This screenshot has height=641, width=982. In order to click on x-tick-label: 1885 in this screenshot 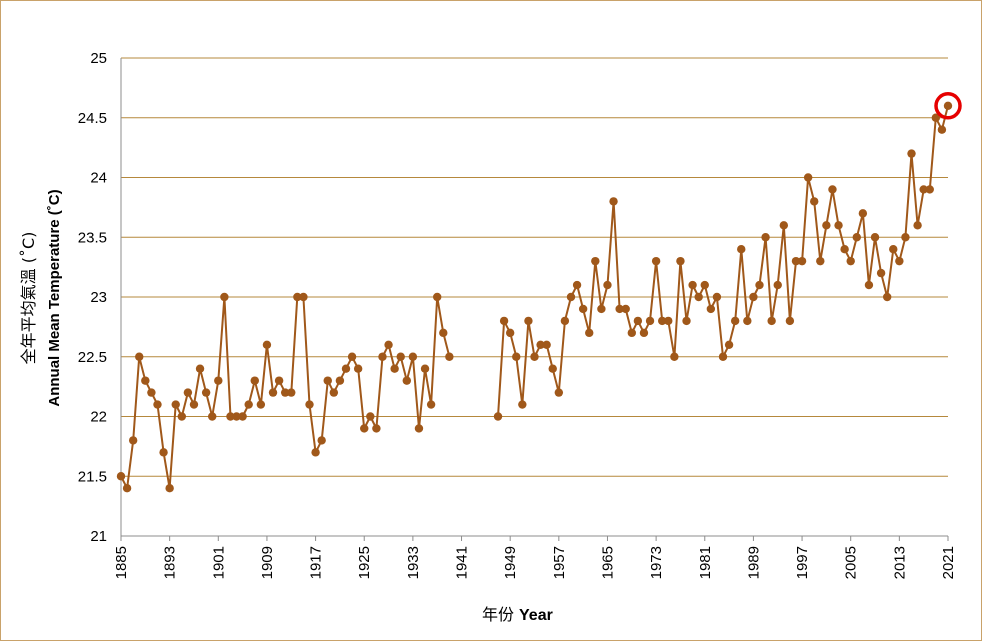, I will do `click(121, 562)`.